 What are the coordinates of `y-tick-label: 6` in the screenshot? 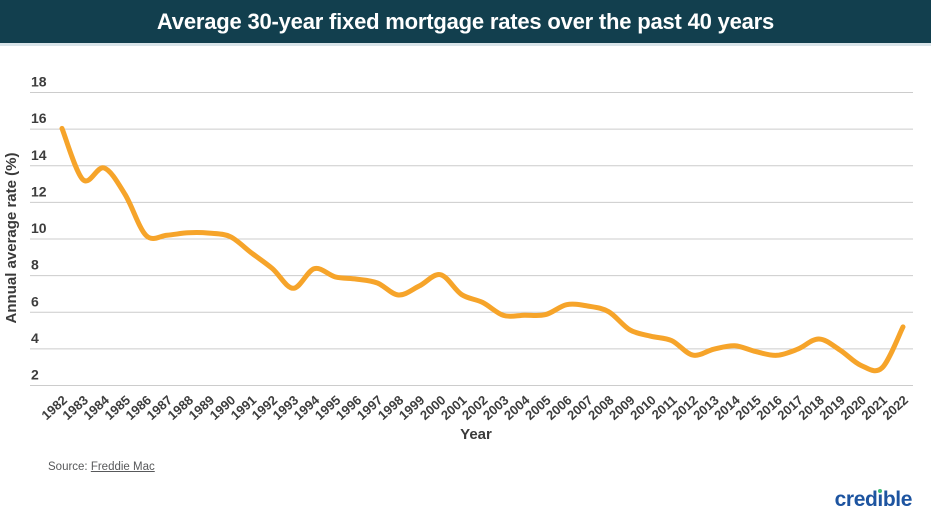 It's located at (35, 301).